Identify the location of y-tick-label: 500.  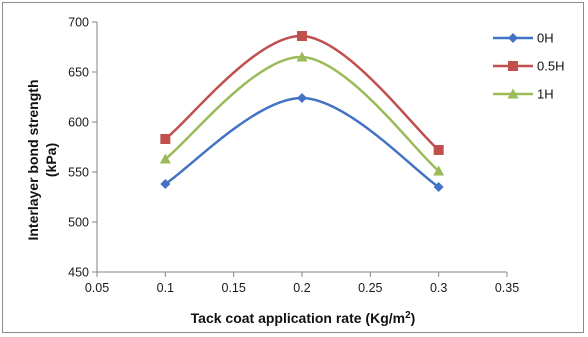
(78, 223).